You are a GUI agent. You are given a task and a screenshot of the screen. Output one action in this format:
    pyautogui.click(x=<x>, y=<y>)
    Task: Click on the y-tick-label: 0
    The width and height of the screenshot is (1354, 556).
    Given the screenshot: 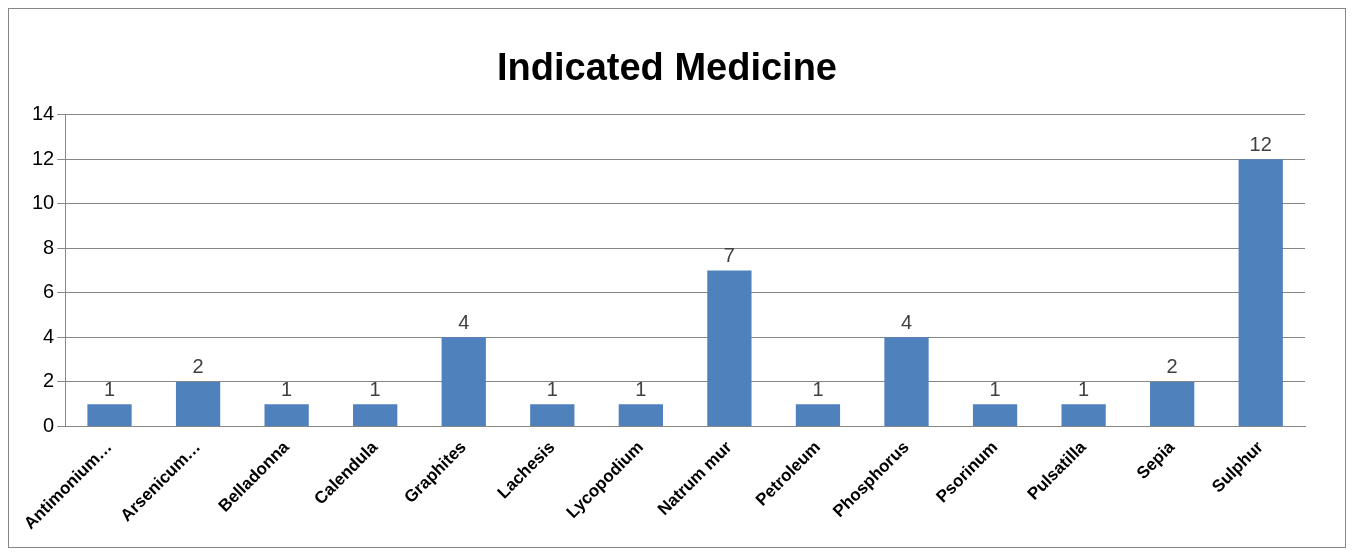 What is the action you would take?
    pyautogui.click(x=49, y=424)
    